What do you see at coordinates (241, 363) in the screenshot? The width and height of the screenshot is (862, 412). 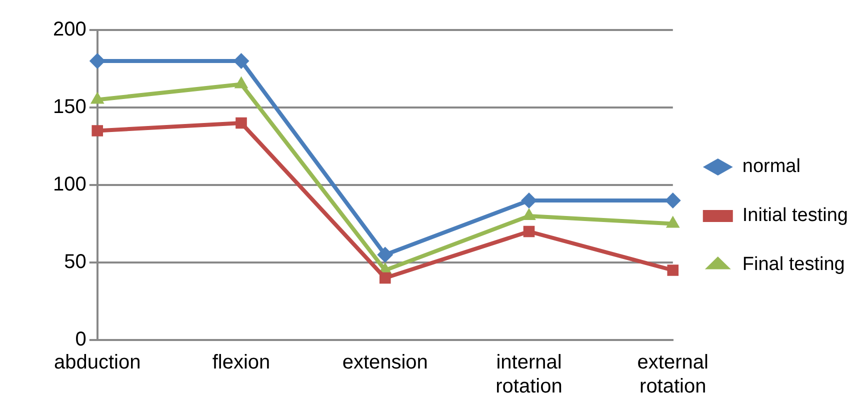 I see `x-tick-label: flexion` at bounding box center [241, 363].